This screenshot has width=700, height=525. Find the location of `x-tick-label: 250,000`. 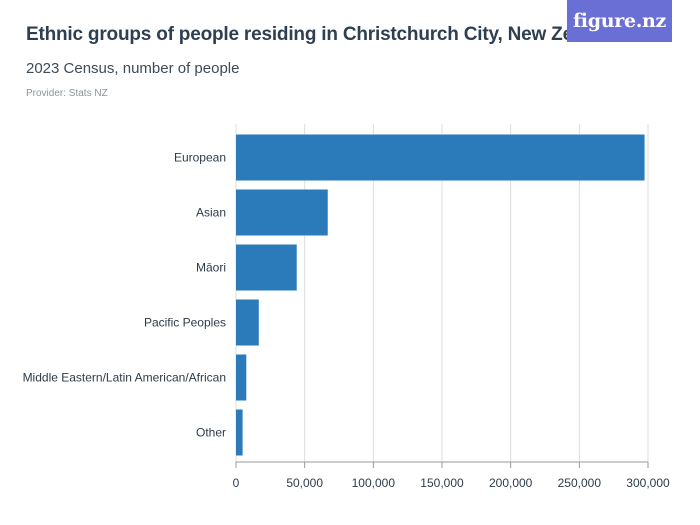

x-tick-label: 250,000 is located at coordinates (580, 483).